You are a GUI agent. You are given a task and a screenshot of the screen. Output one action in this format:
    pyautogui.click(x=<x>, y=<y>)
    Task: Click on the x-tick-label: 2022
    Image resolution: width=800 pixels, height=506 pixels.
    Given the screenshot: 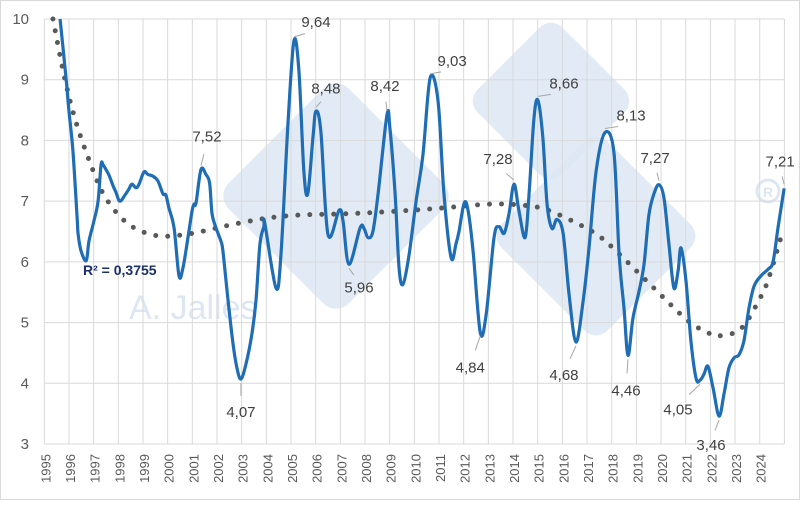 What is the action you would take?
    pyautogui.click(x=711, y=468)
    